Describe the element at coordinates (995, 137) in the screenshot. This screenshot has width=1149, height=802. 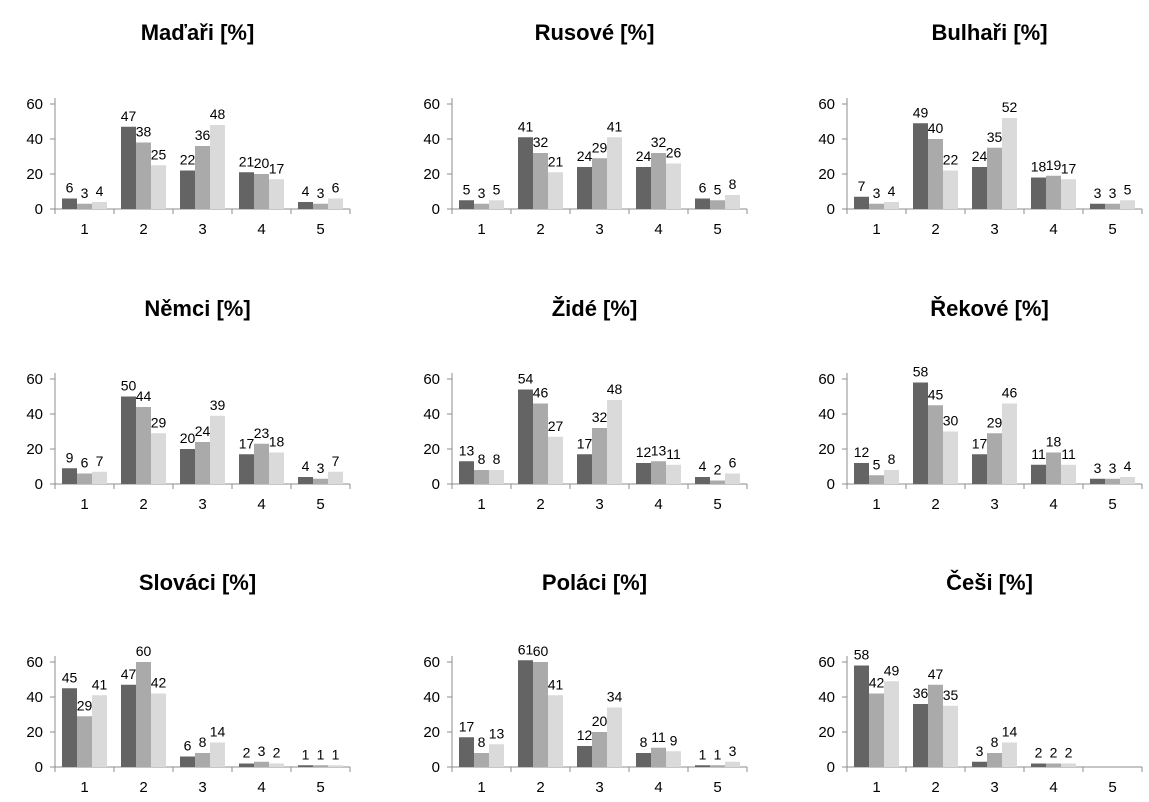
I see `data-label: 35` at that location.